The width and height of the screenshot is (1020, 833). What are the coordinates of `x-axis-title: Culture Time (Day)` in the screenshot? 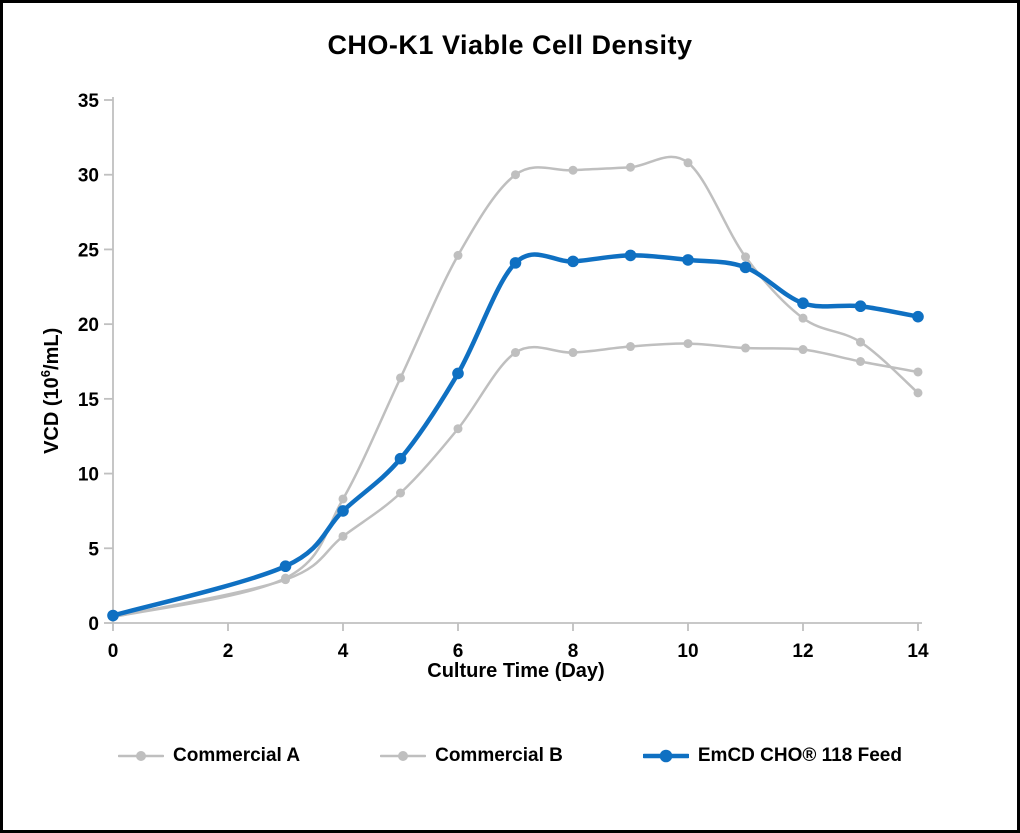 It's located at (516, 671).